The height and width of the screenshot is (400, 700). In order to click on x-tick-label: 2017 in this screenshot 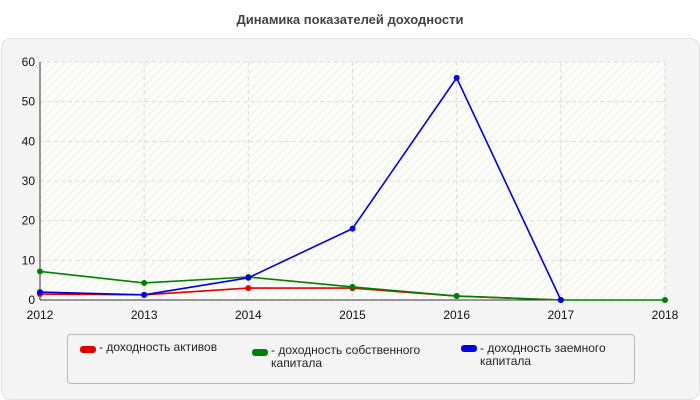, I will do `click(560, 315)`.